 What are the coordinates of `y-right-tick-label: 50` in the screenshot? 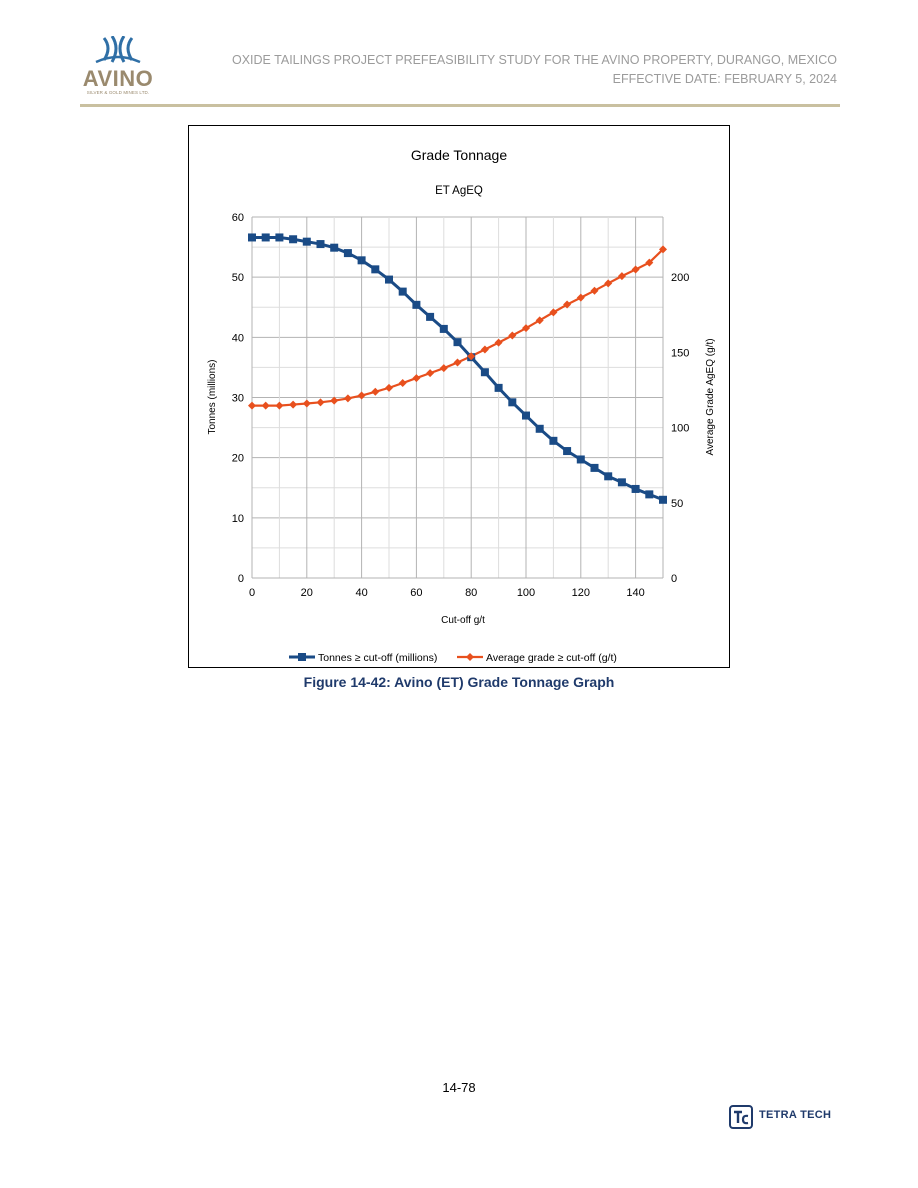 It's located at (677, 504).